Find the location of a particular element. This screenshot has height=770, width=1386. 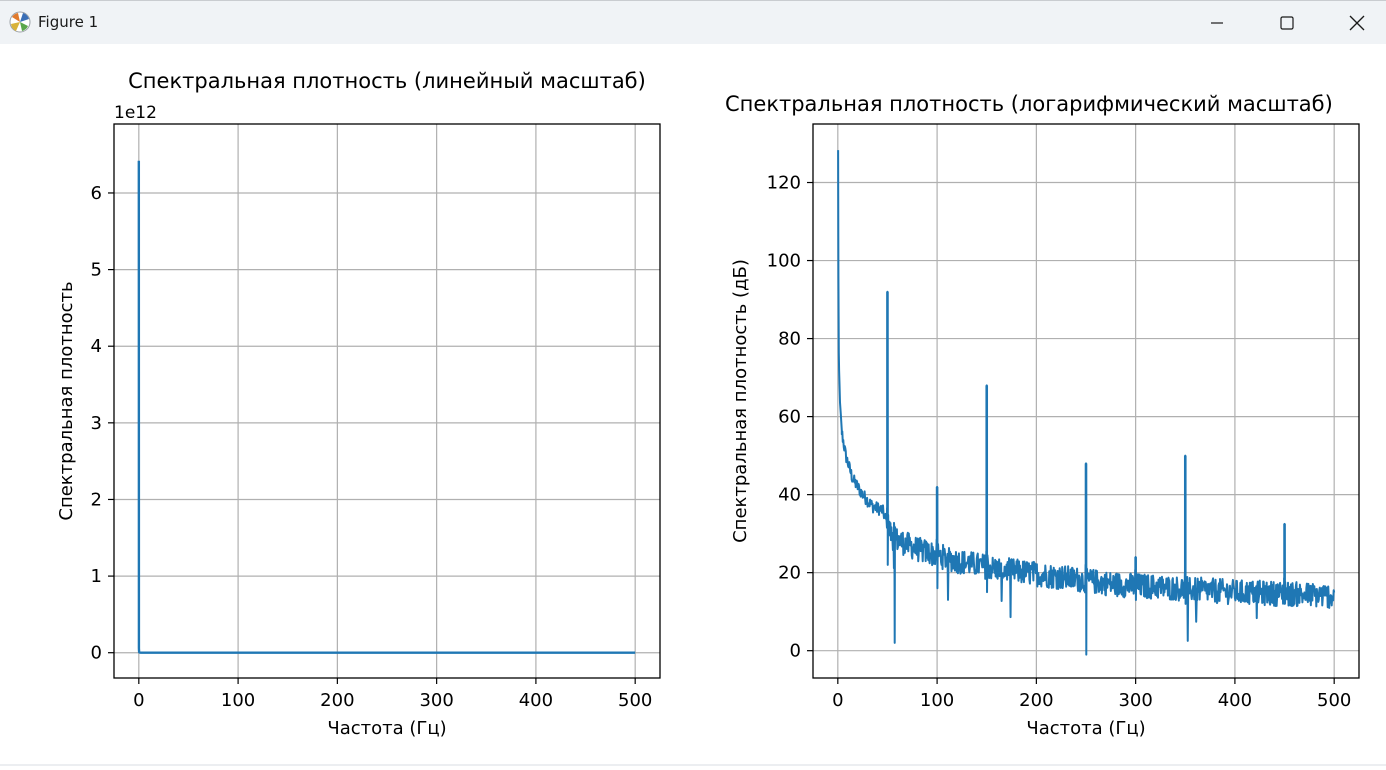

chart-left-xlabel: Частота (Гц) is located at coordinates (386, 728).